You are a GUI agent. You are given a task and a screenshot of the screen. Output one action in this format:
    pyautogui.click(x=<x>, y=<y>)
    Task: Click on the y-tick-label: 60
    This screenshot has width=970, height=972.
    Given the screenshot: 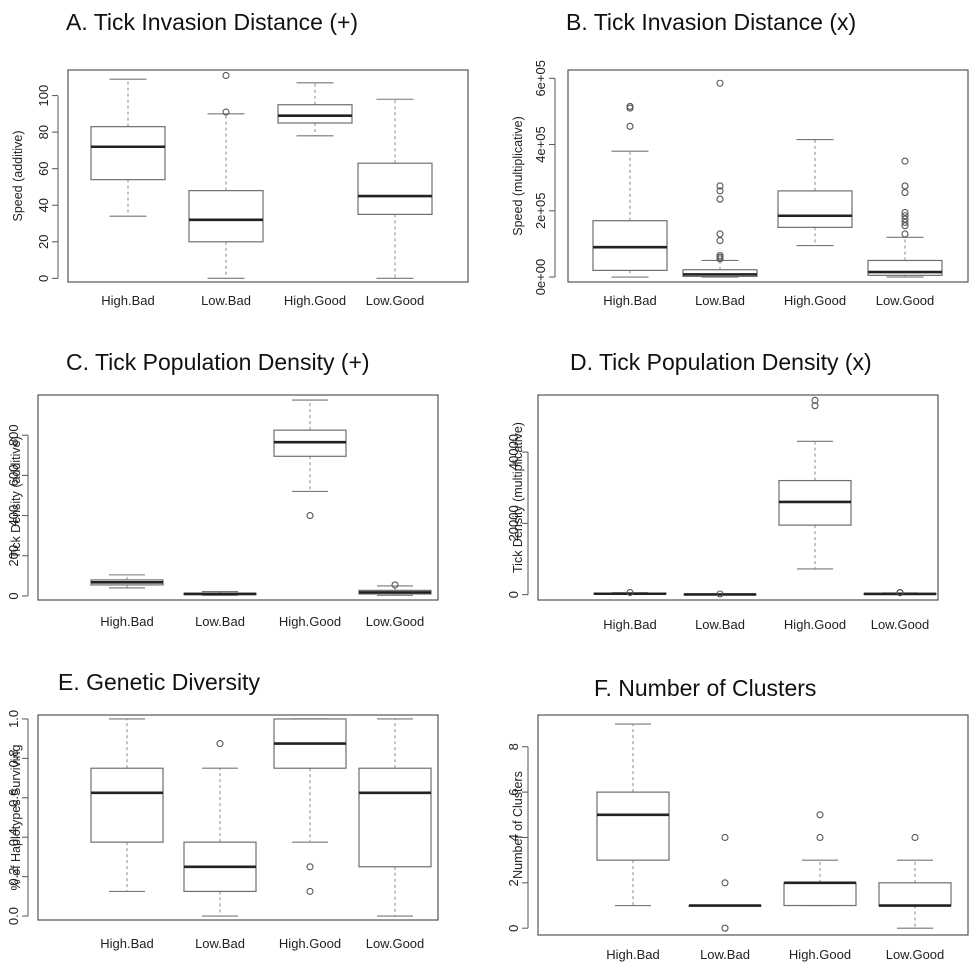 What is the action you would take?
    pyautogui.click(x=43, y=168)
    